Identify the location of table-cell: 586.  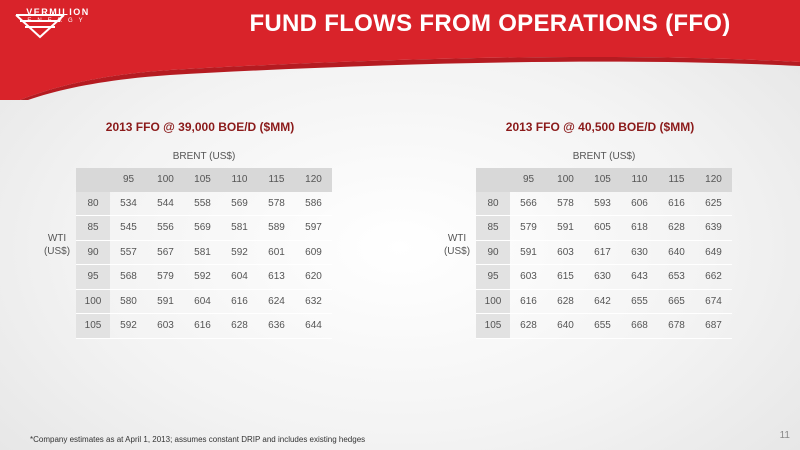
(313, 203).